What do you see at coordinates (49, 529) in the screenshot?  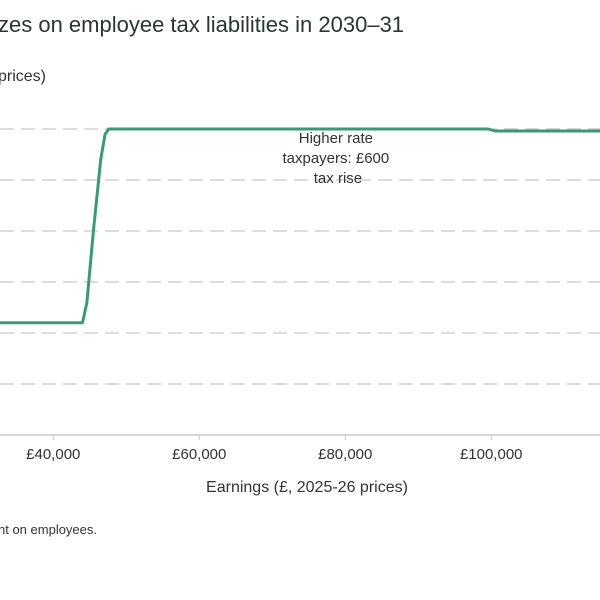 I see `footnote: nt on employees.` at bounding box center [49, 529].